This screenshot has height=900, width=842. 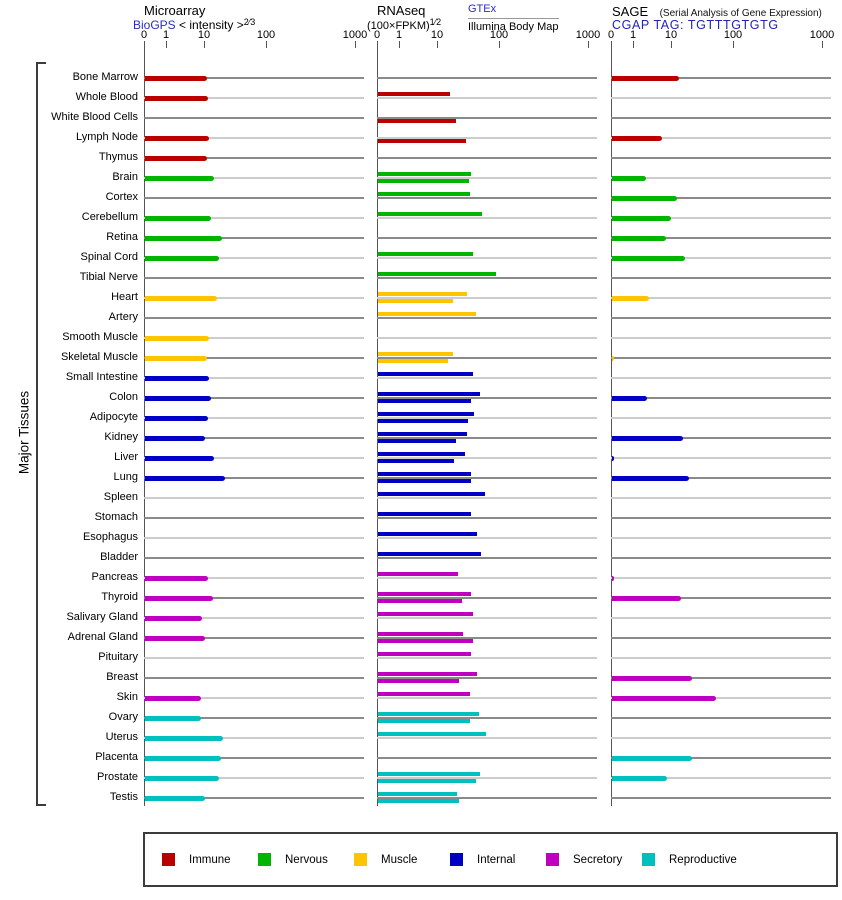 I want to click on cgap-tag-link: CGAP TAG: TGTTTGTGTG, so click(x=695, y=25).